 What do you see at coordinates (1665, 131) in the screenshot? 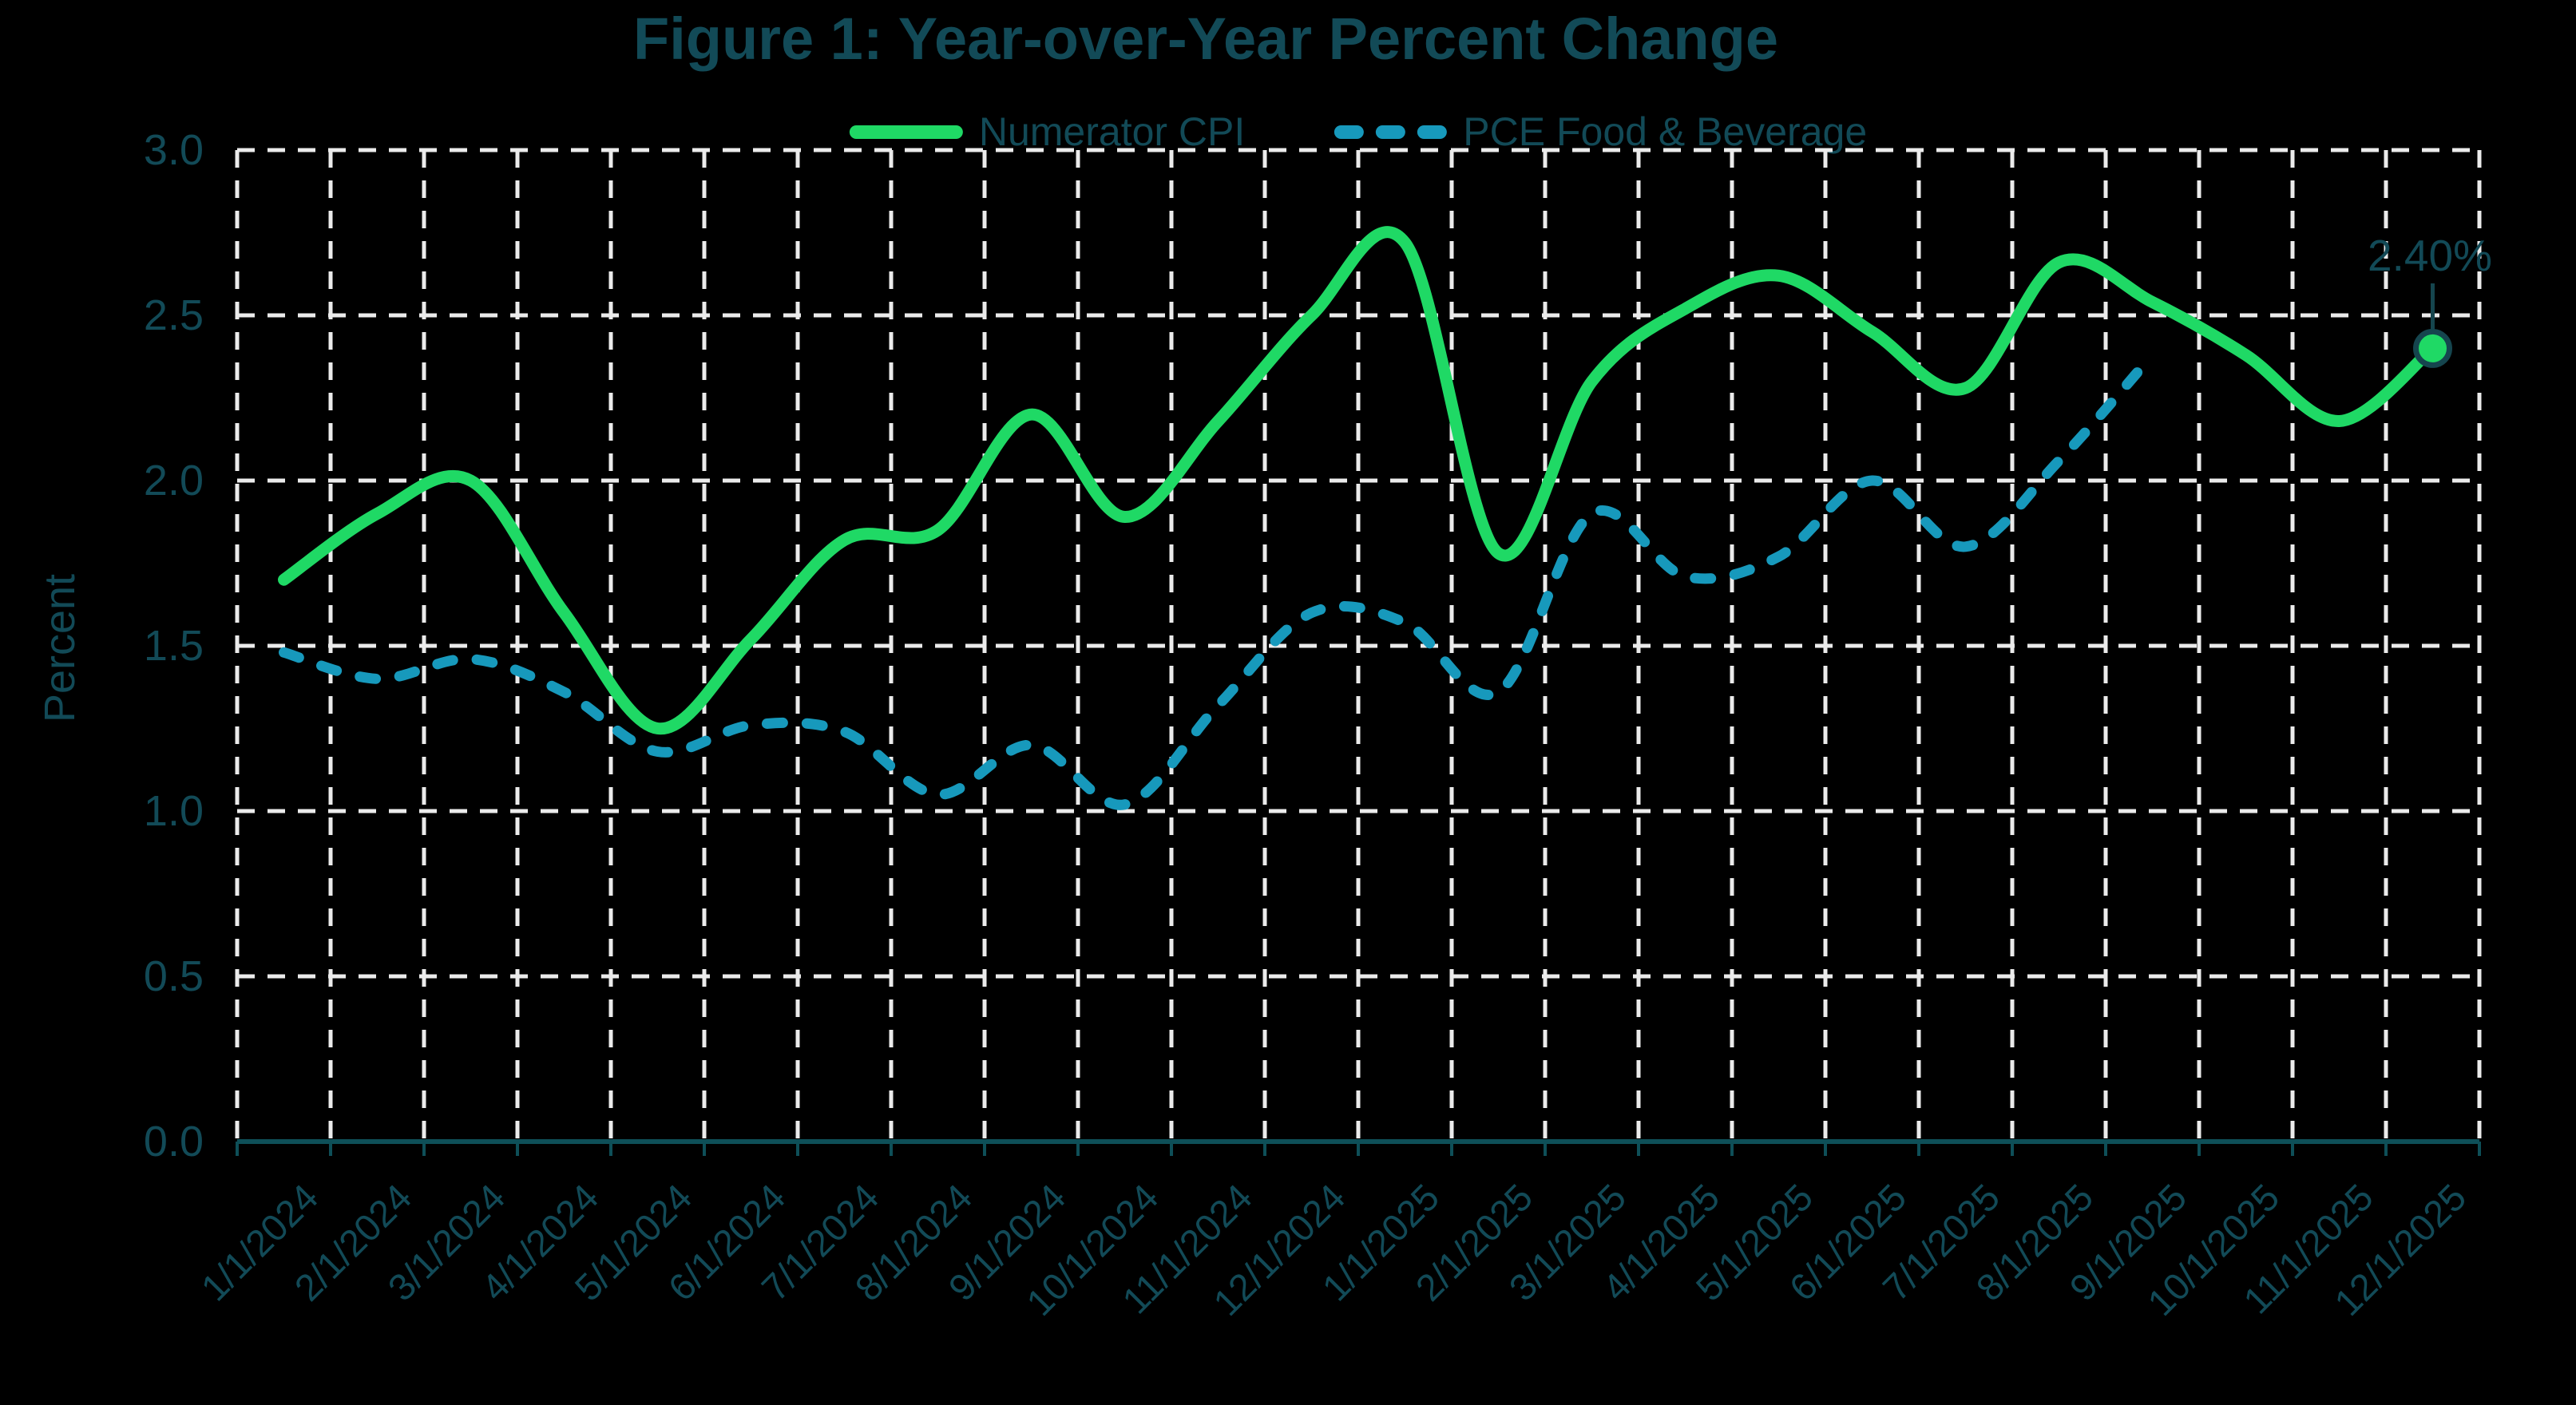
I see `legend-label-pce-food-beverage: PCE Food & Beverage` at bounding box center [1665, 131].